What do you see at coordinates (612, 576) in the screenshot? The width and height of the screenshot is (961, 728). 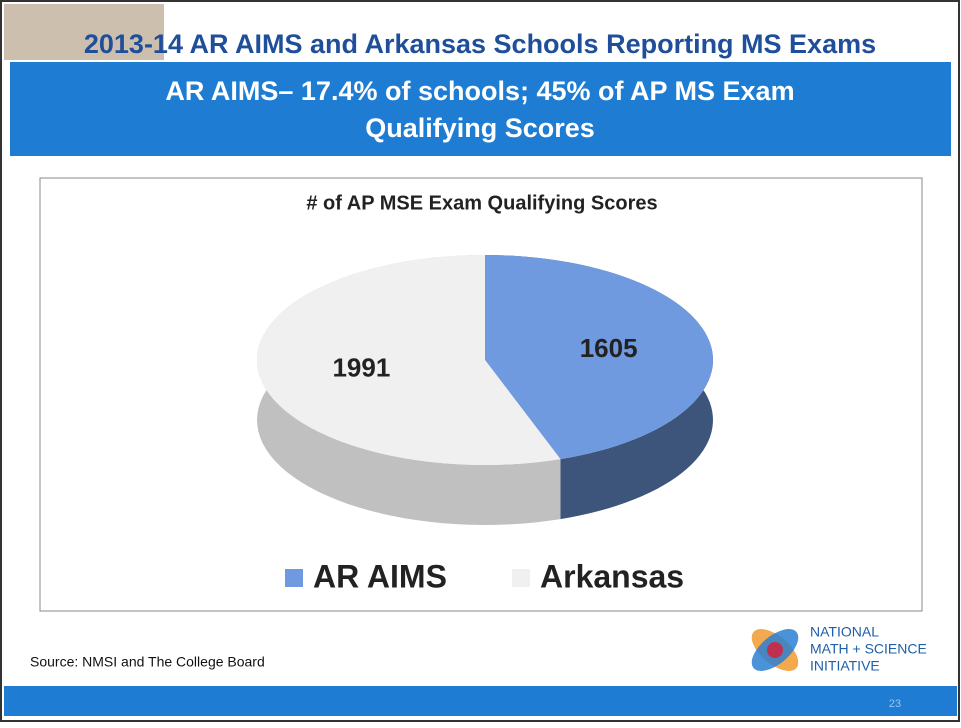 I see `legend-label: Arkansas` at bounding box center [612, 576].